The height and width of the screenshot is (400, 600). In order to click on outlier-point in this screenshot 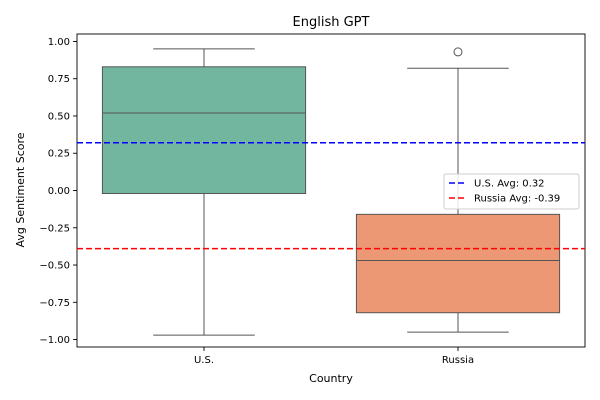, I will do `click(458, 52)`.